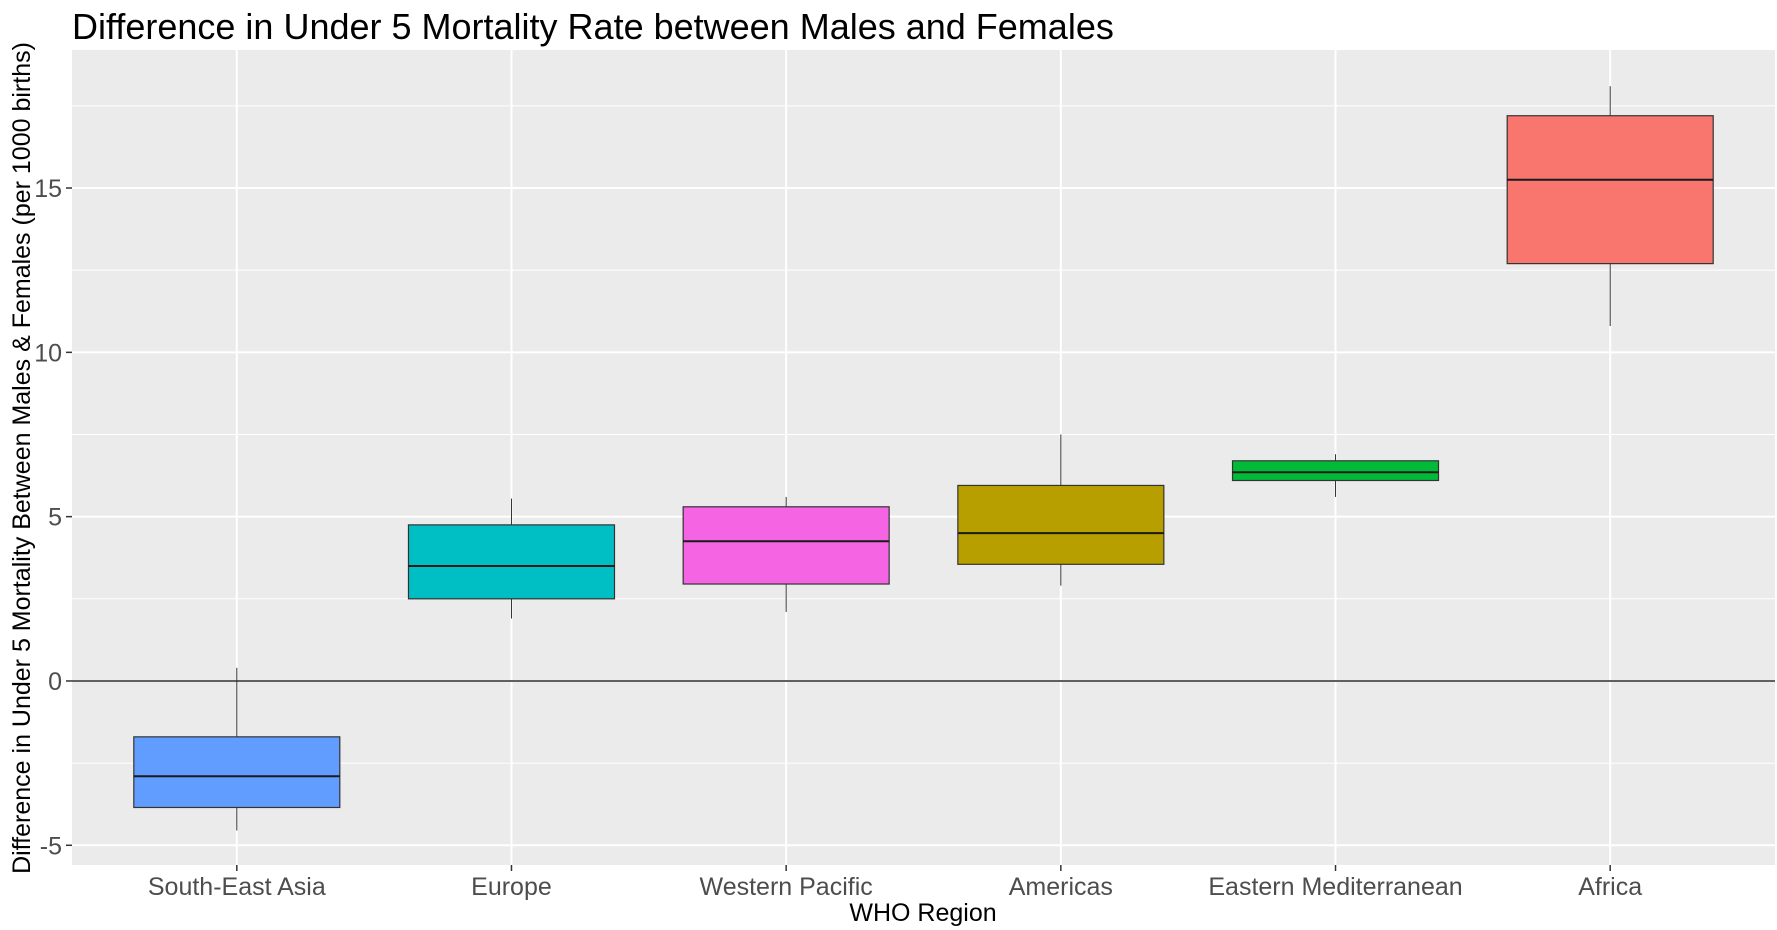 The width and height of the screenshot is (1777, 930). I want to click on x-tick-label: Europe, so click(511, 887).